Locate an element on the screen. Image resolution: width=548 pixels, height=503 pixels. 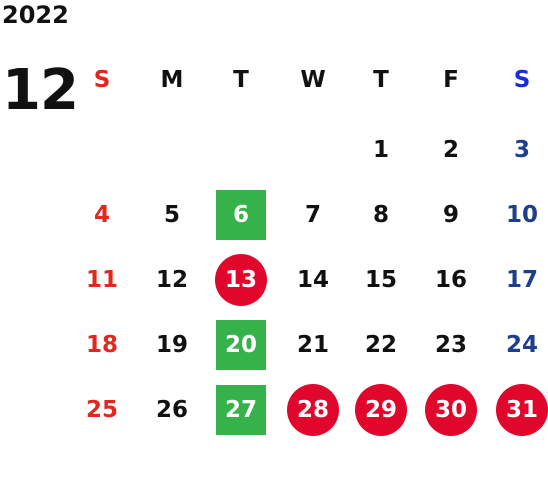
day-cell: 17 is located at coordinates (521, 280).